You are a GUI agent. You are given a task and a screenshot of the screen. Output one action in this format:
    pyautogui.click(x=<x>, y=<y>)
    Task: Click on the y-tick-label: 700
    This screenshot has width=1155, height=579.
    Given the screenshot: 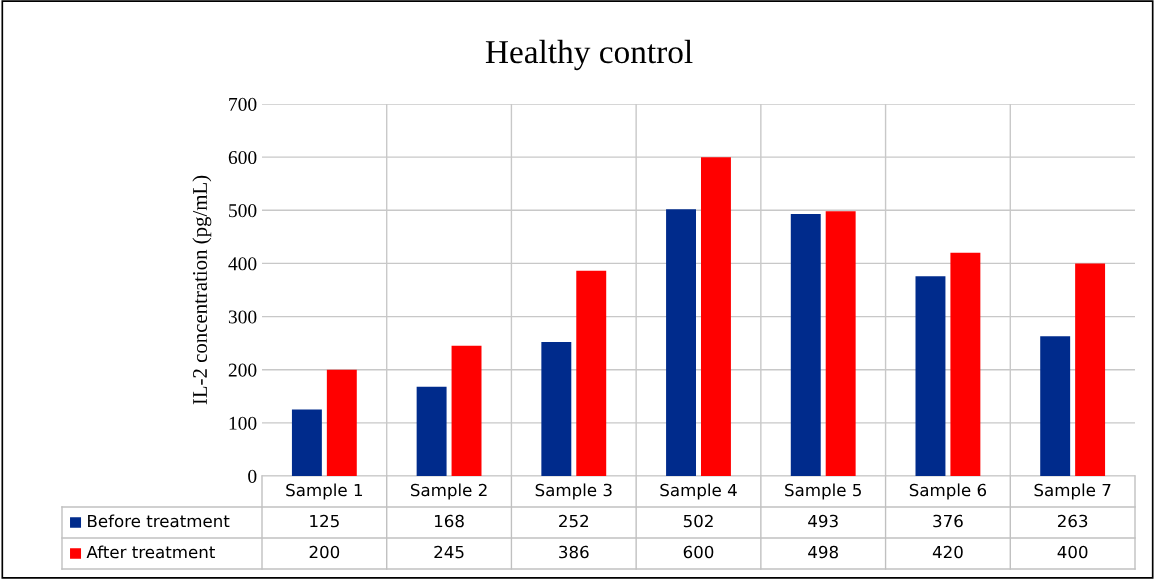 What is the action you would take?
    pyautogui.click(x=243, y=104)
    